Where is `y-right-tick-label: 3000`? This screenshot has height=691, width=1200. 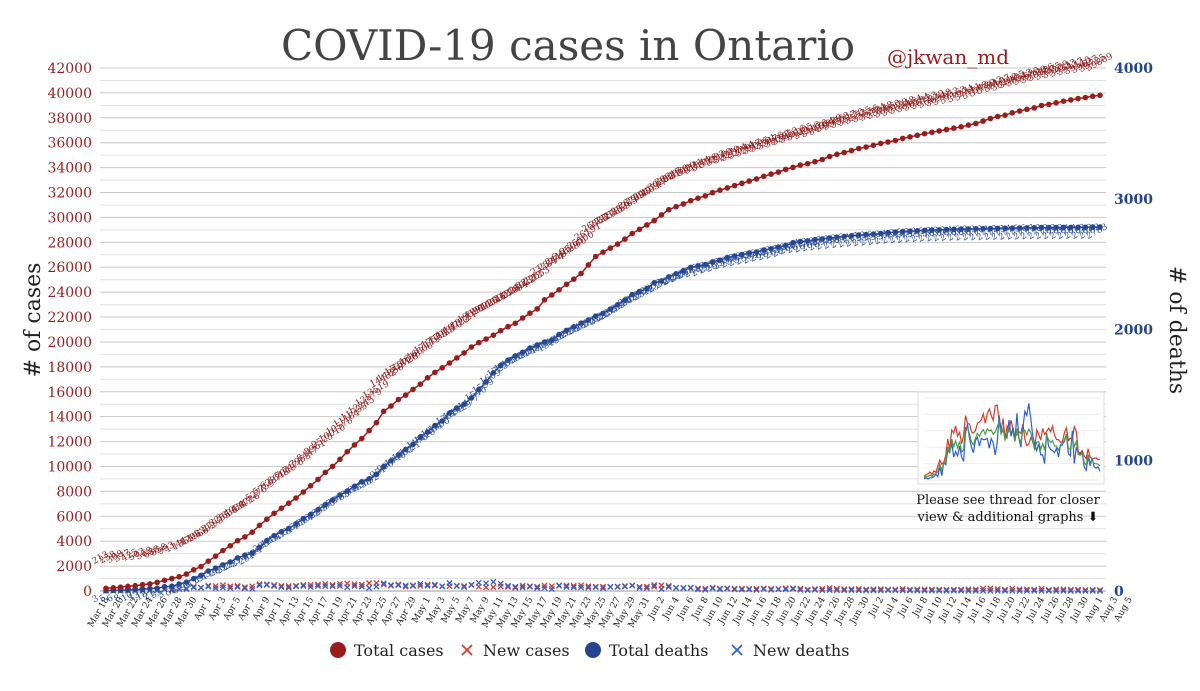 y-right-tick-label: 3000 is located at coordinates (1133, 200).